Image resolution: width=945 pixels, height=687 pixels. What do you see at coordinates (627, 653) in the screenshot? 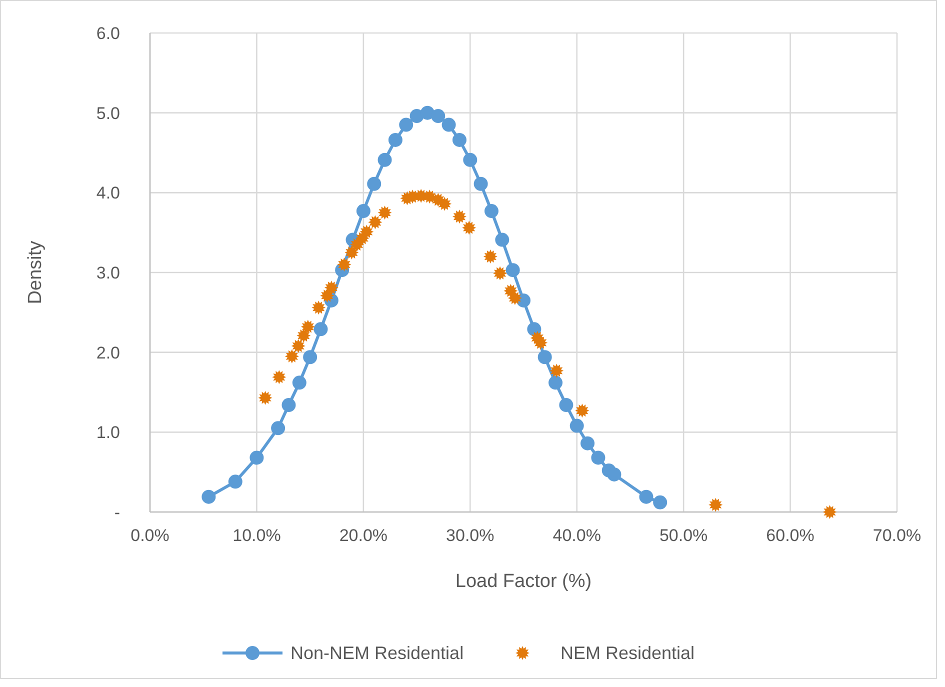
I see `legend-label: NEM Residential` at bounding box center [627, 653].